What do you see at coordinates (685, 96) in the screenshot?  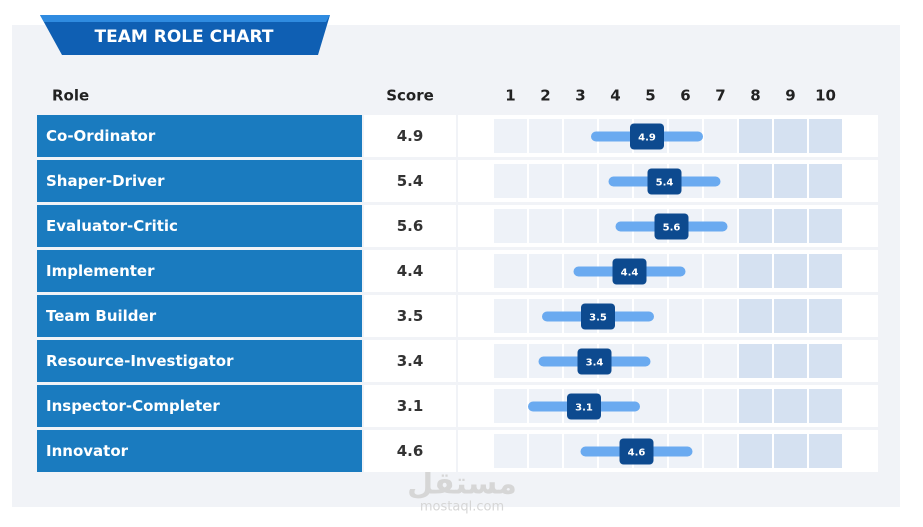 I see `x-tick-label: 6` at bounding box center [685, 96].